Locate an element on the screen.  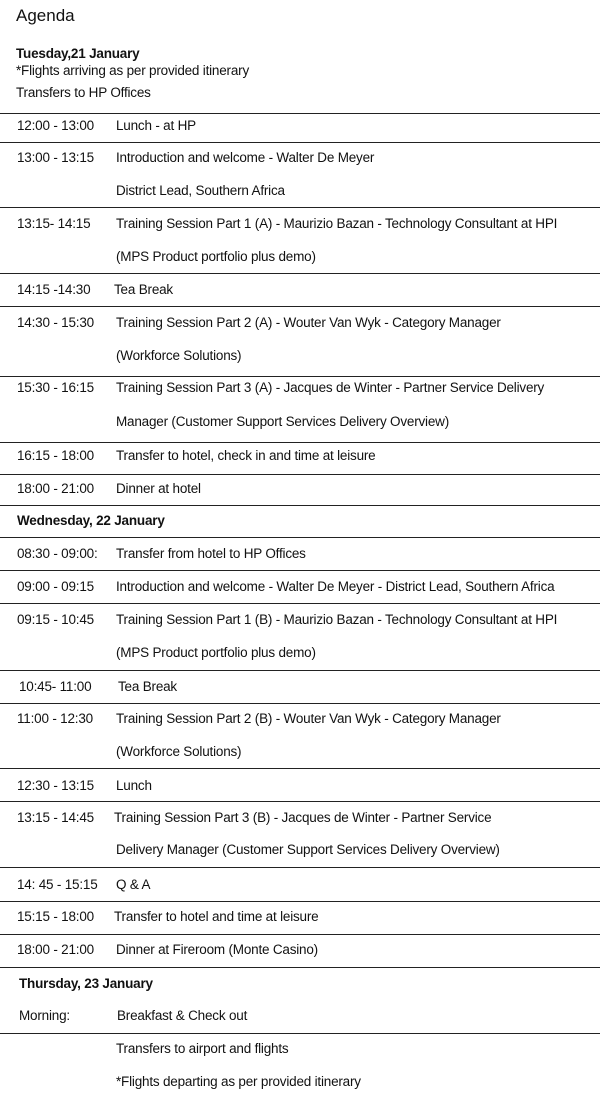
row-time: 15:30 - 16:15 is located at coordinates (55, 387).